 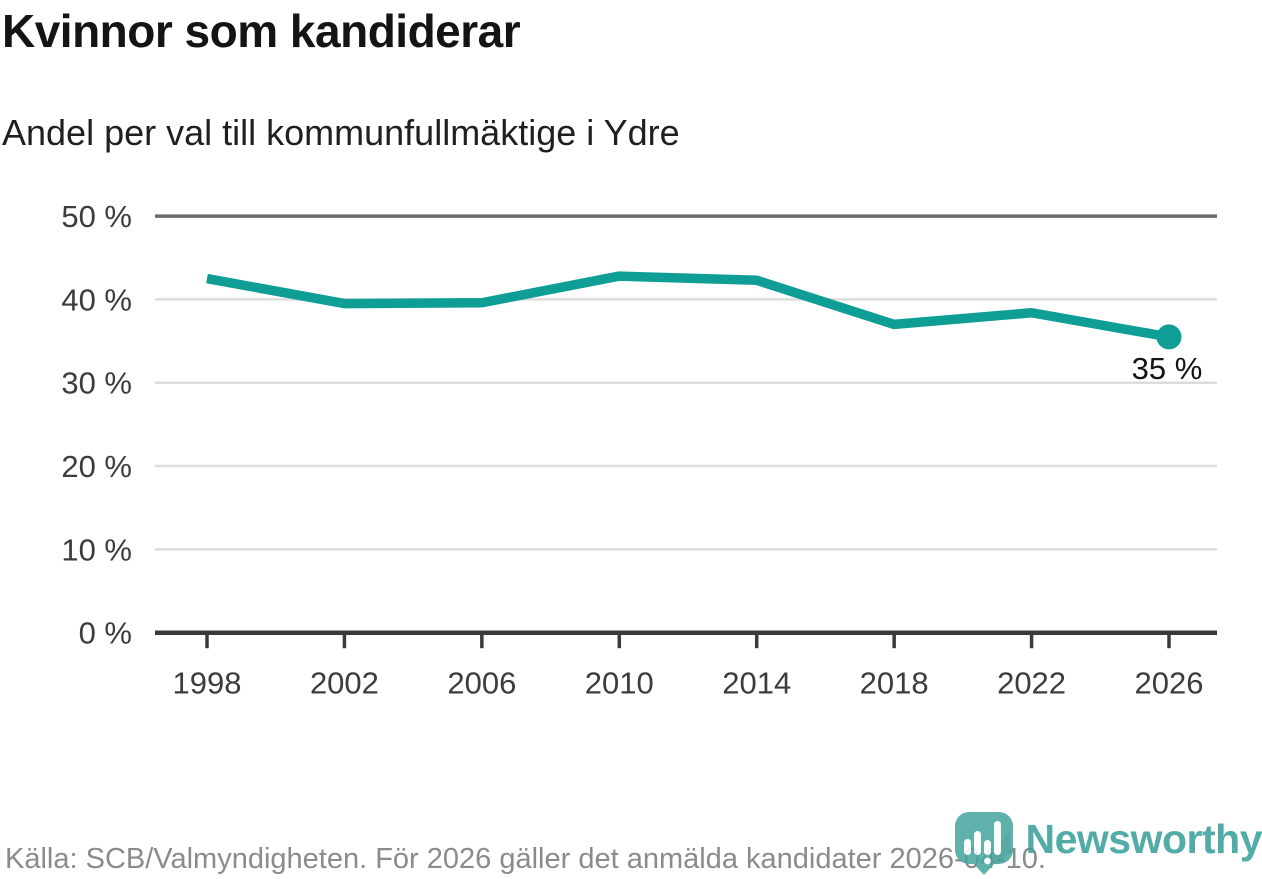 What do you see at coordinates (105, 633) in the screenshot?
I see `y-axis-tick-label: 0 %` at bounding box center [105, 633].